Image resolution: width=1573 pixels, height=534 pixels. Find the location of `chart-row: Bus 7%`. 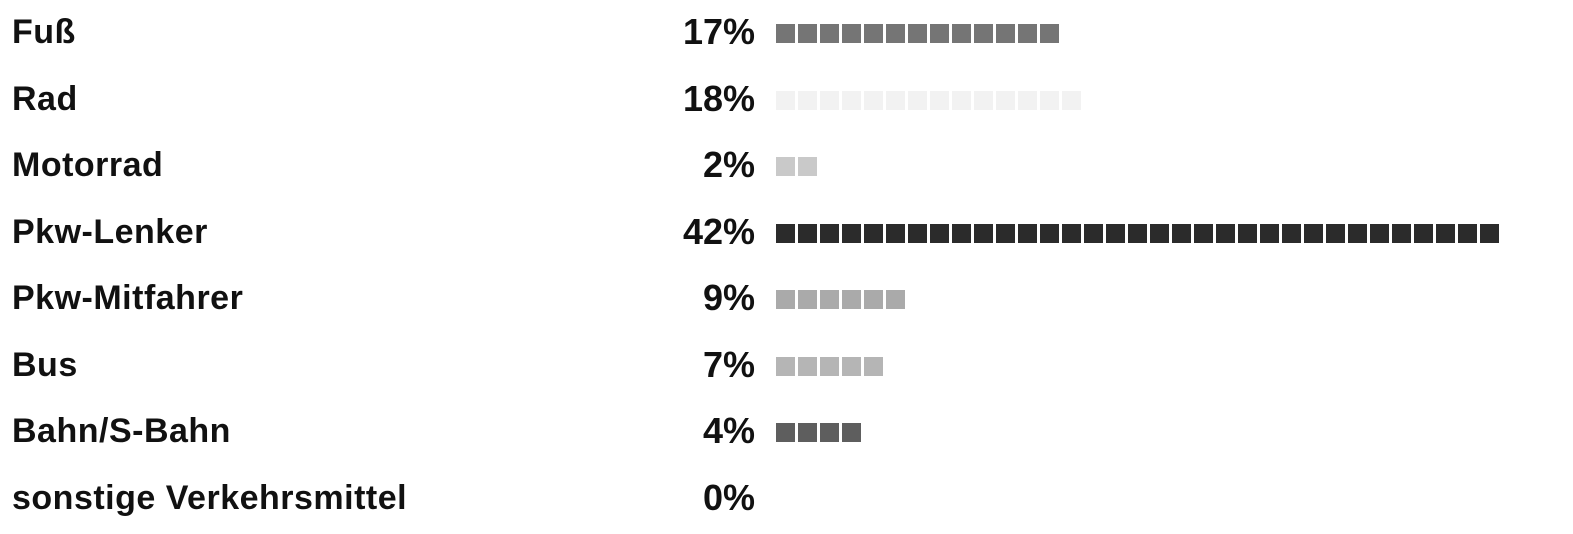

chart-row: Bus 7% is located at coordinates (786, 368).